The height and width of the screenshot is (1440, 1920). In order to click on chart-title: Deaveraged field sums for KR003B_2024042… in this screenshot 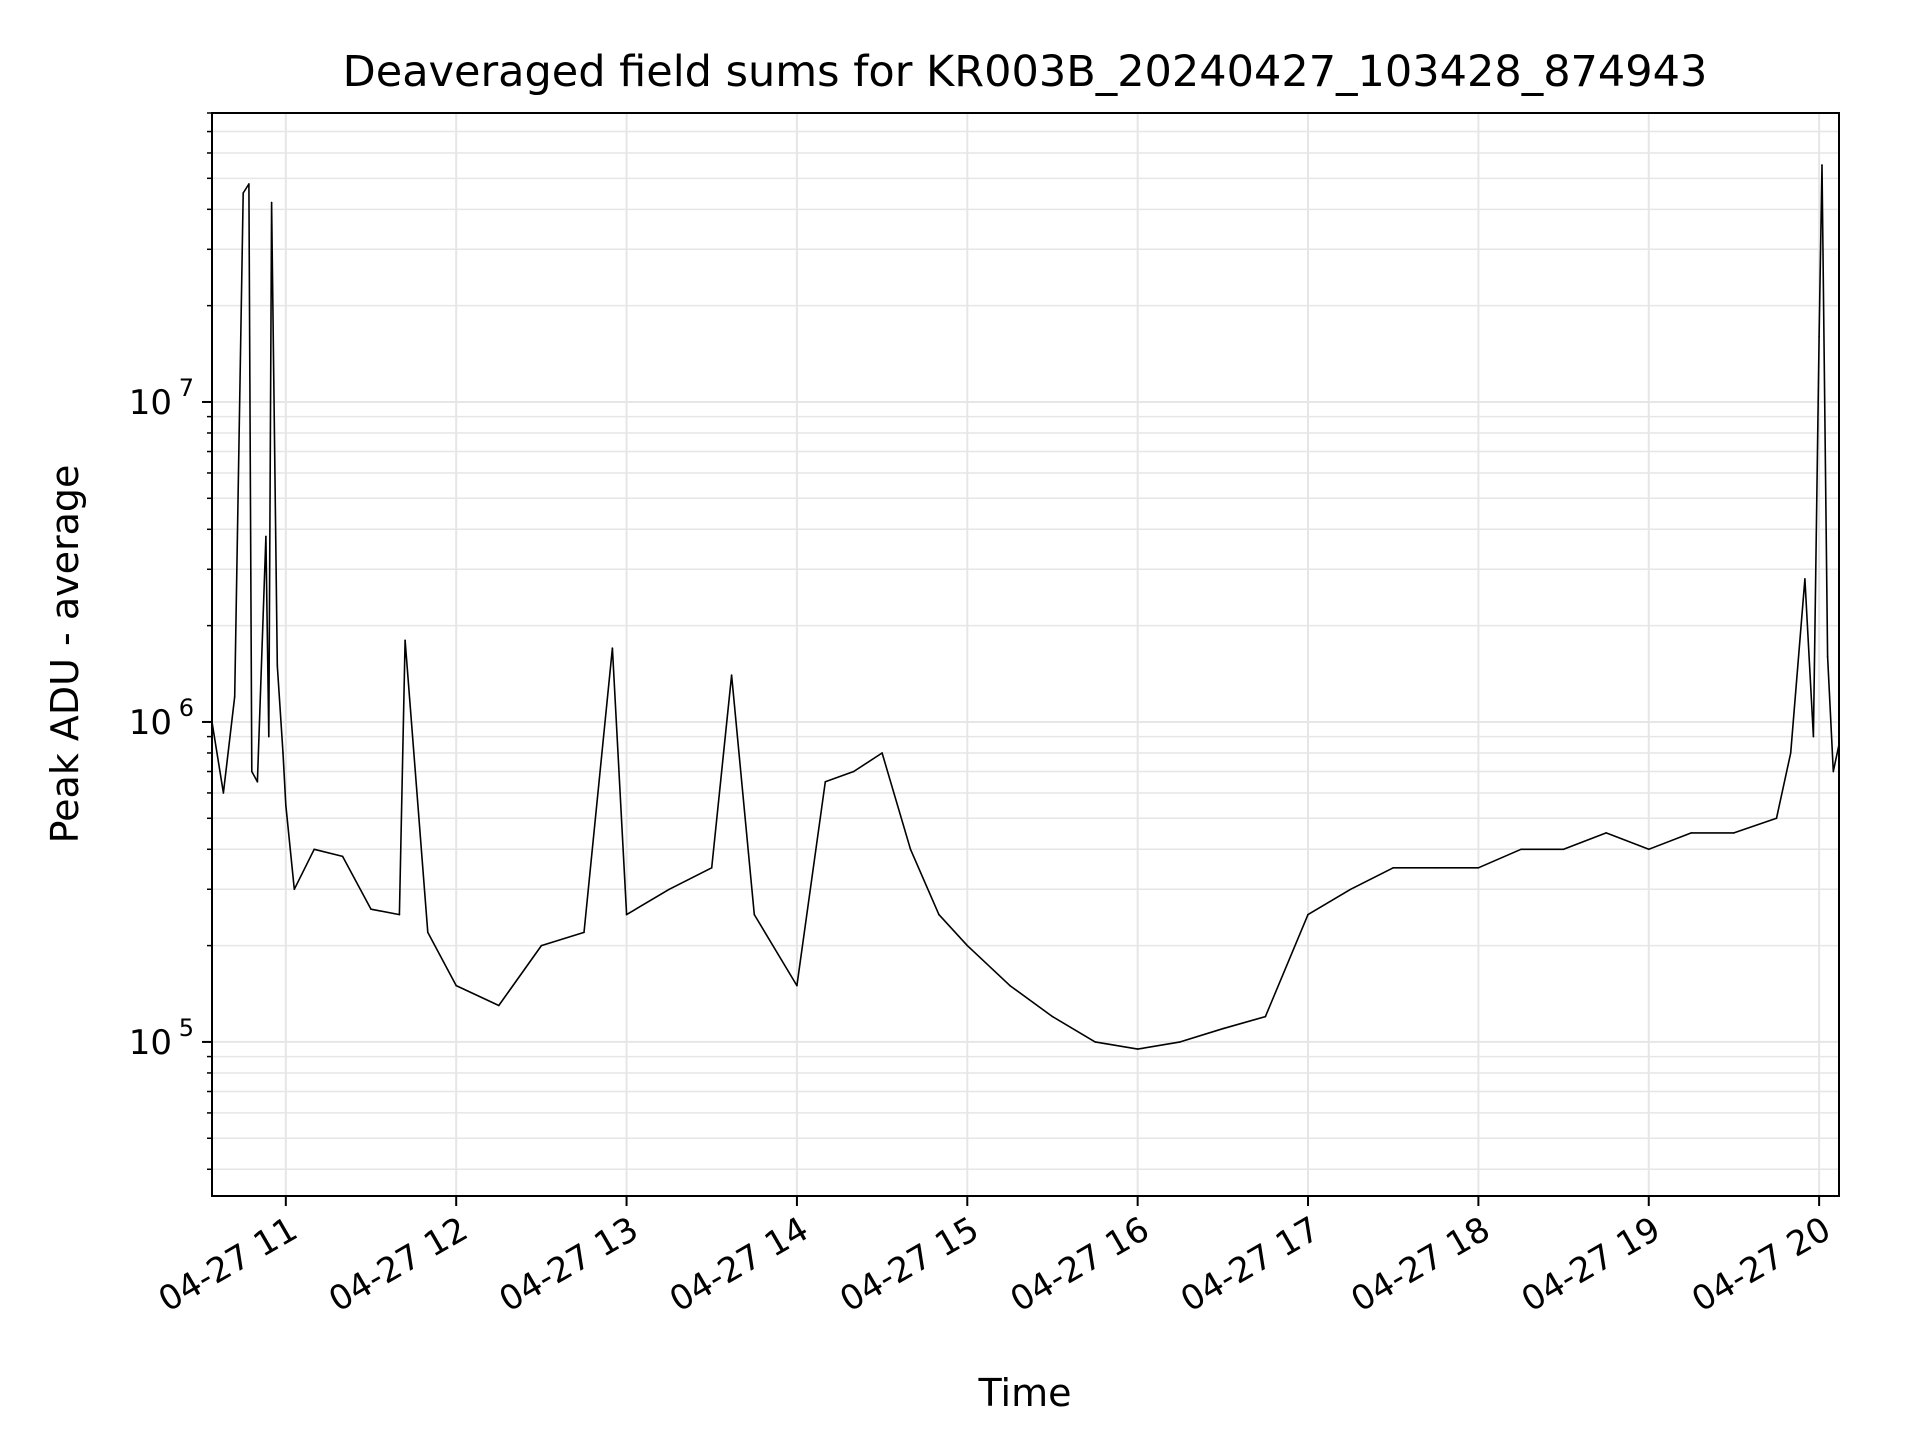, I will do `click(1025, 72)`.